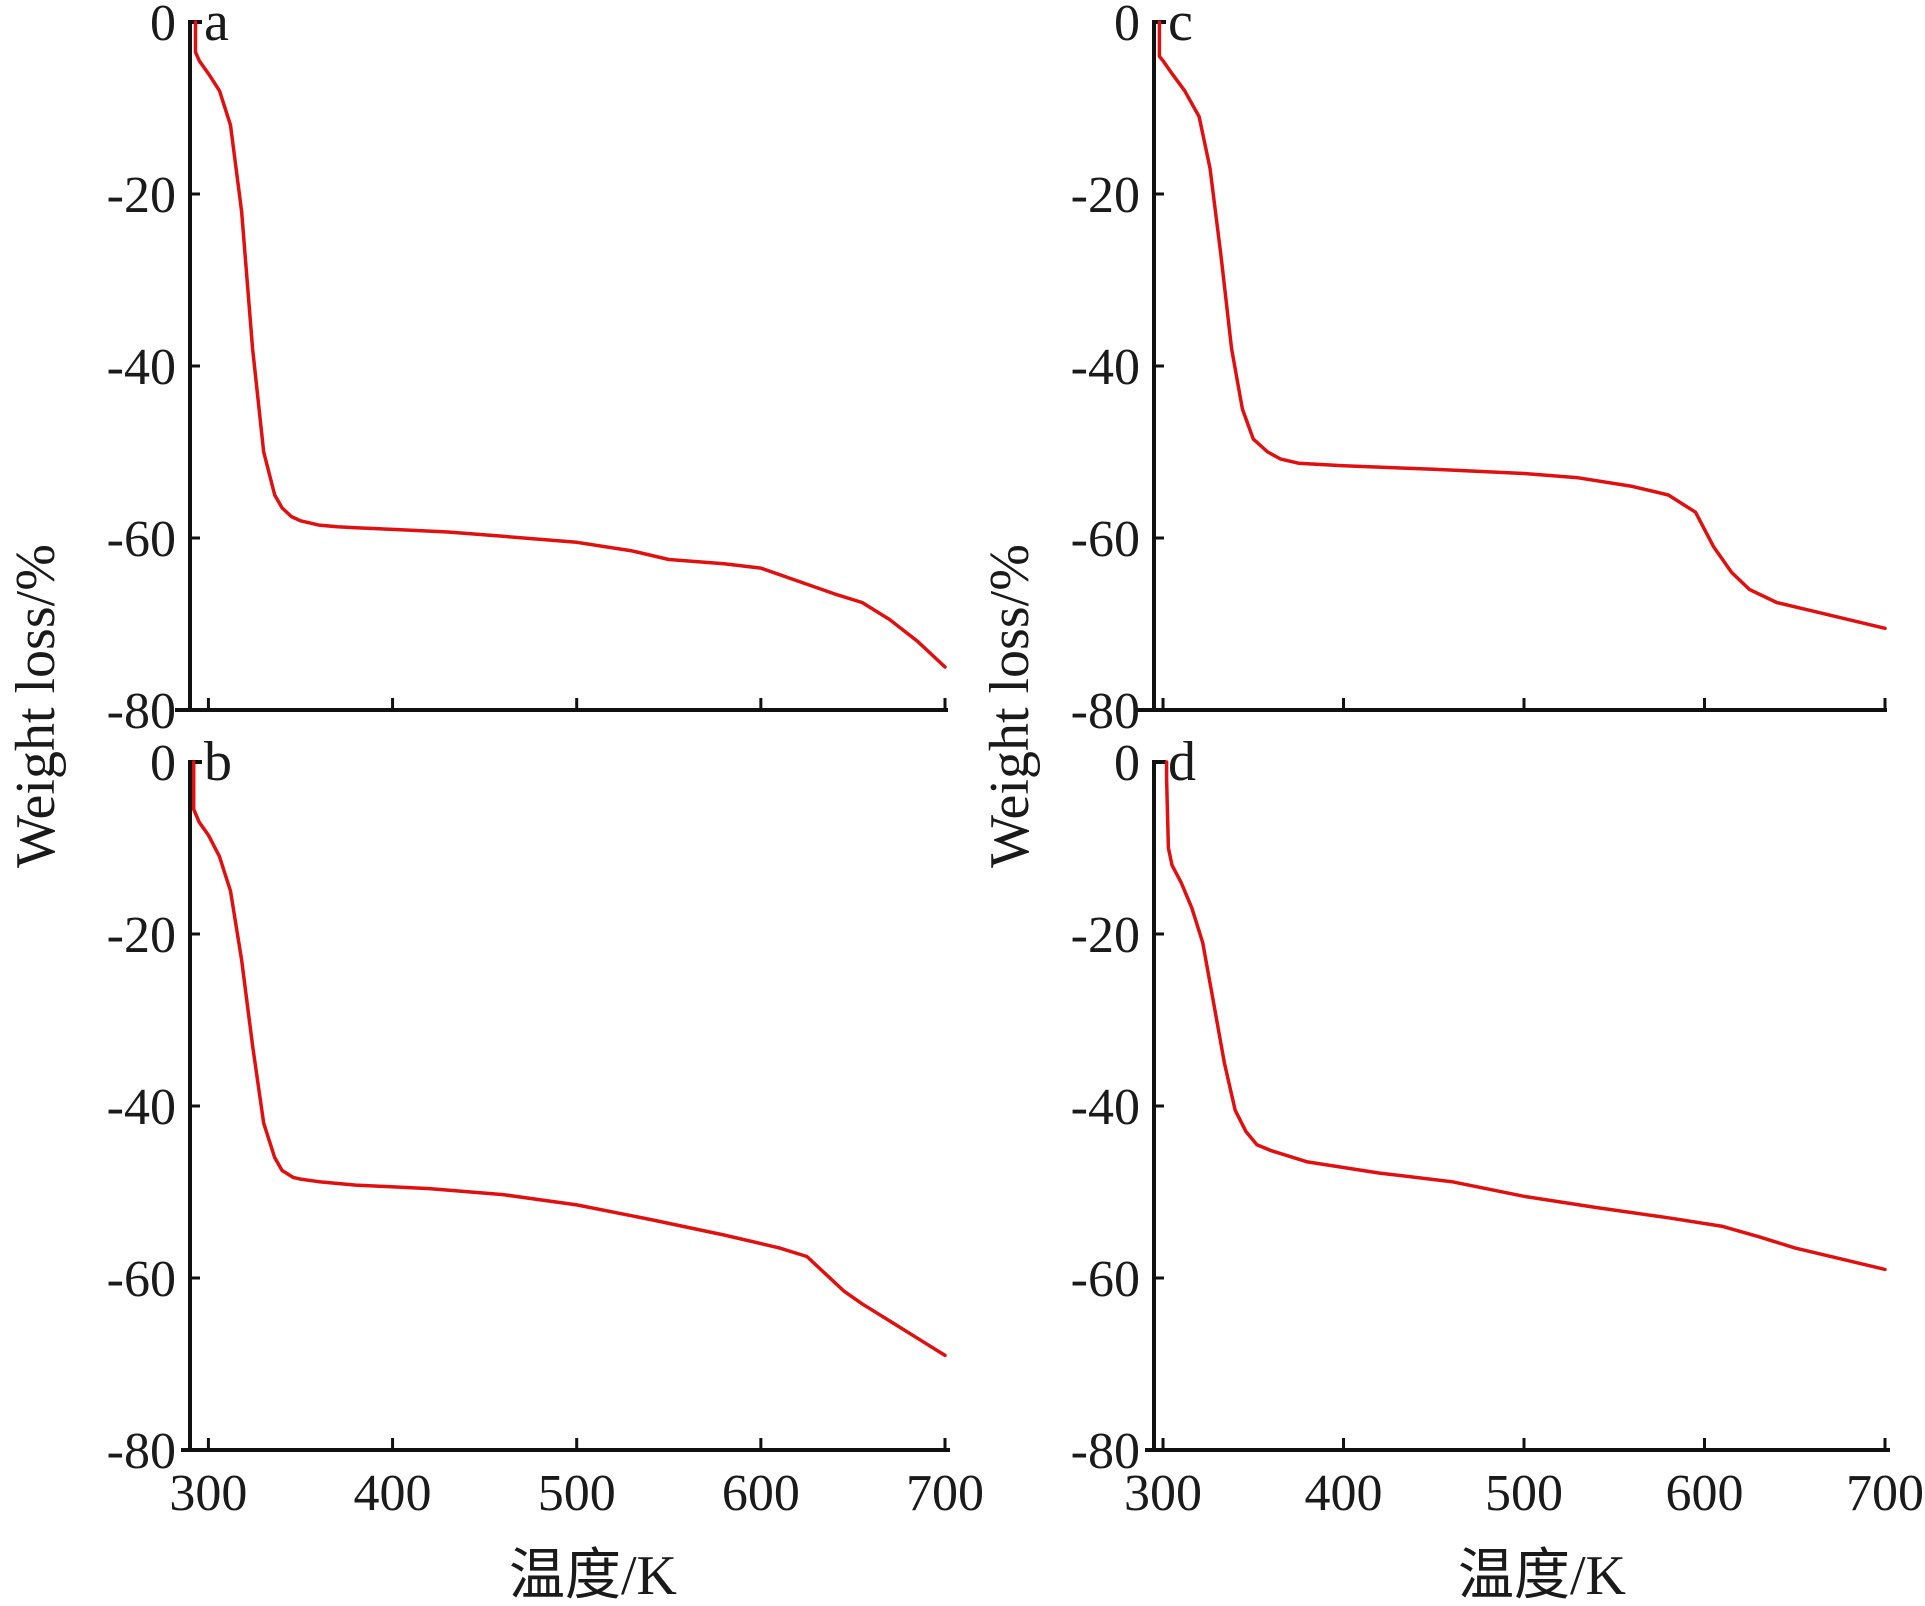 The image size is (1925, 1606). I want to click on y-axis-title-right: Weight loss/%, so click(1010, 706).